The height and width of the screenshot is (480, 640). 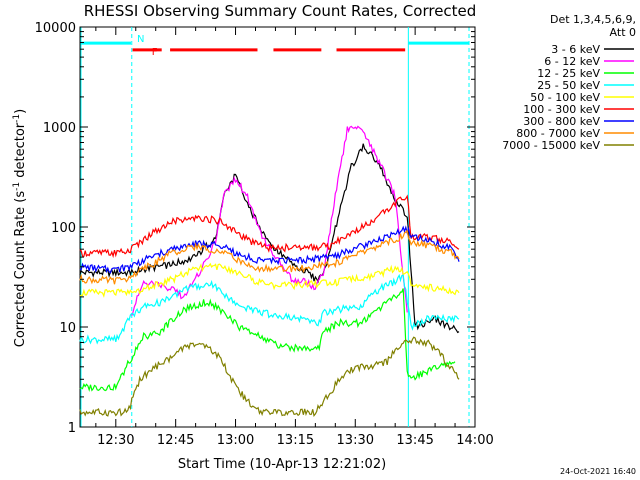 I want to click on y-axis-label: Corrected Count Rate (s-1 detector-1), so click(x=20, y=228).